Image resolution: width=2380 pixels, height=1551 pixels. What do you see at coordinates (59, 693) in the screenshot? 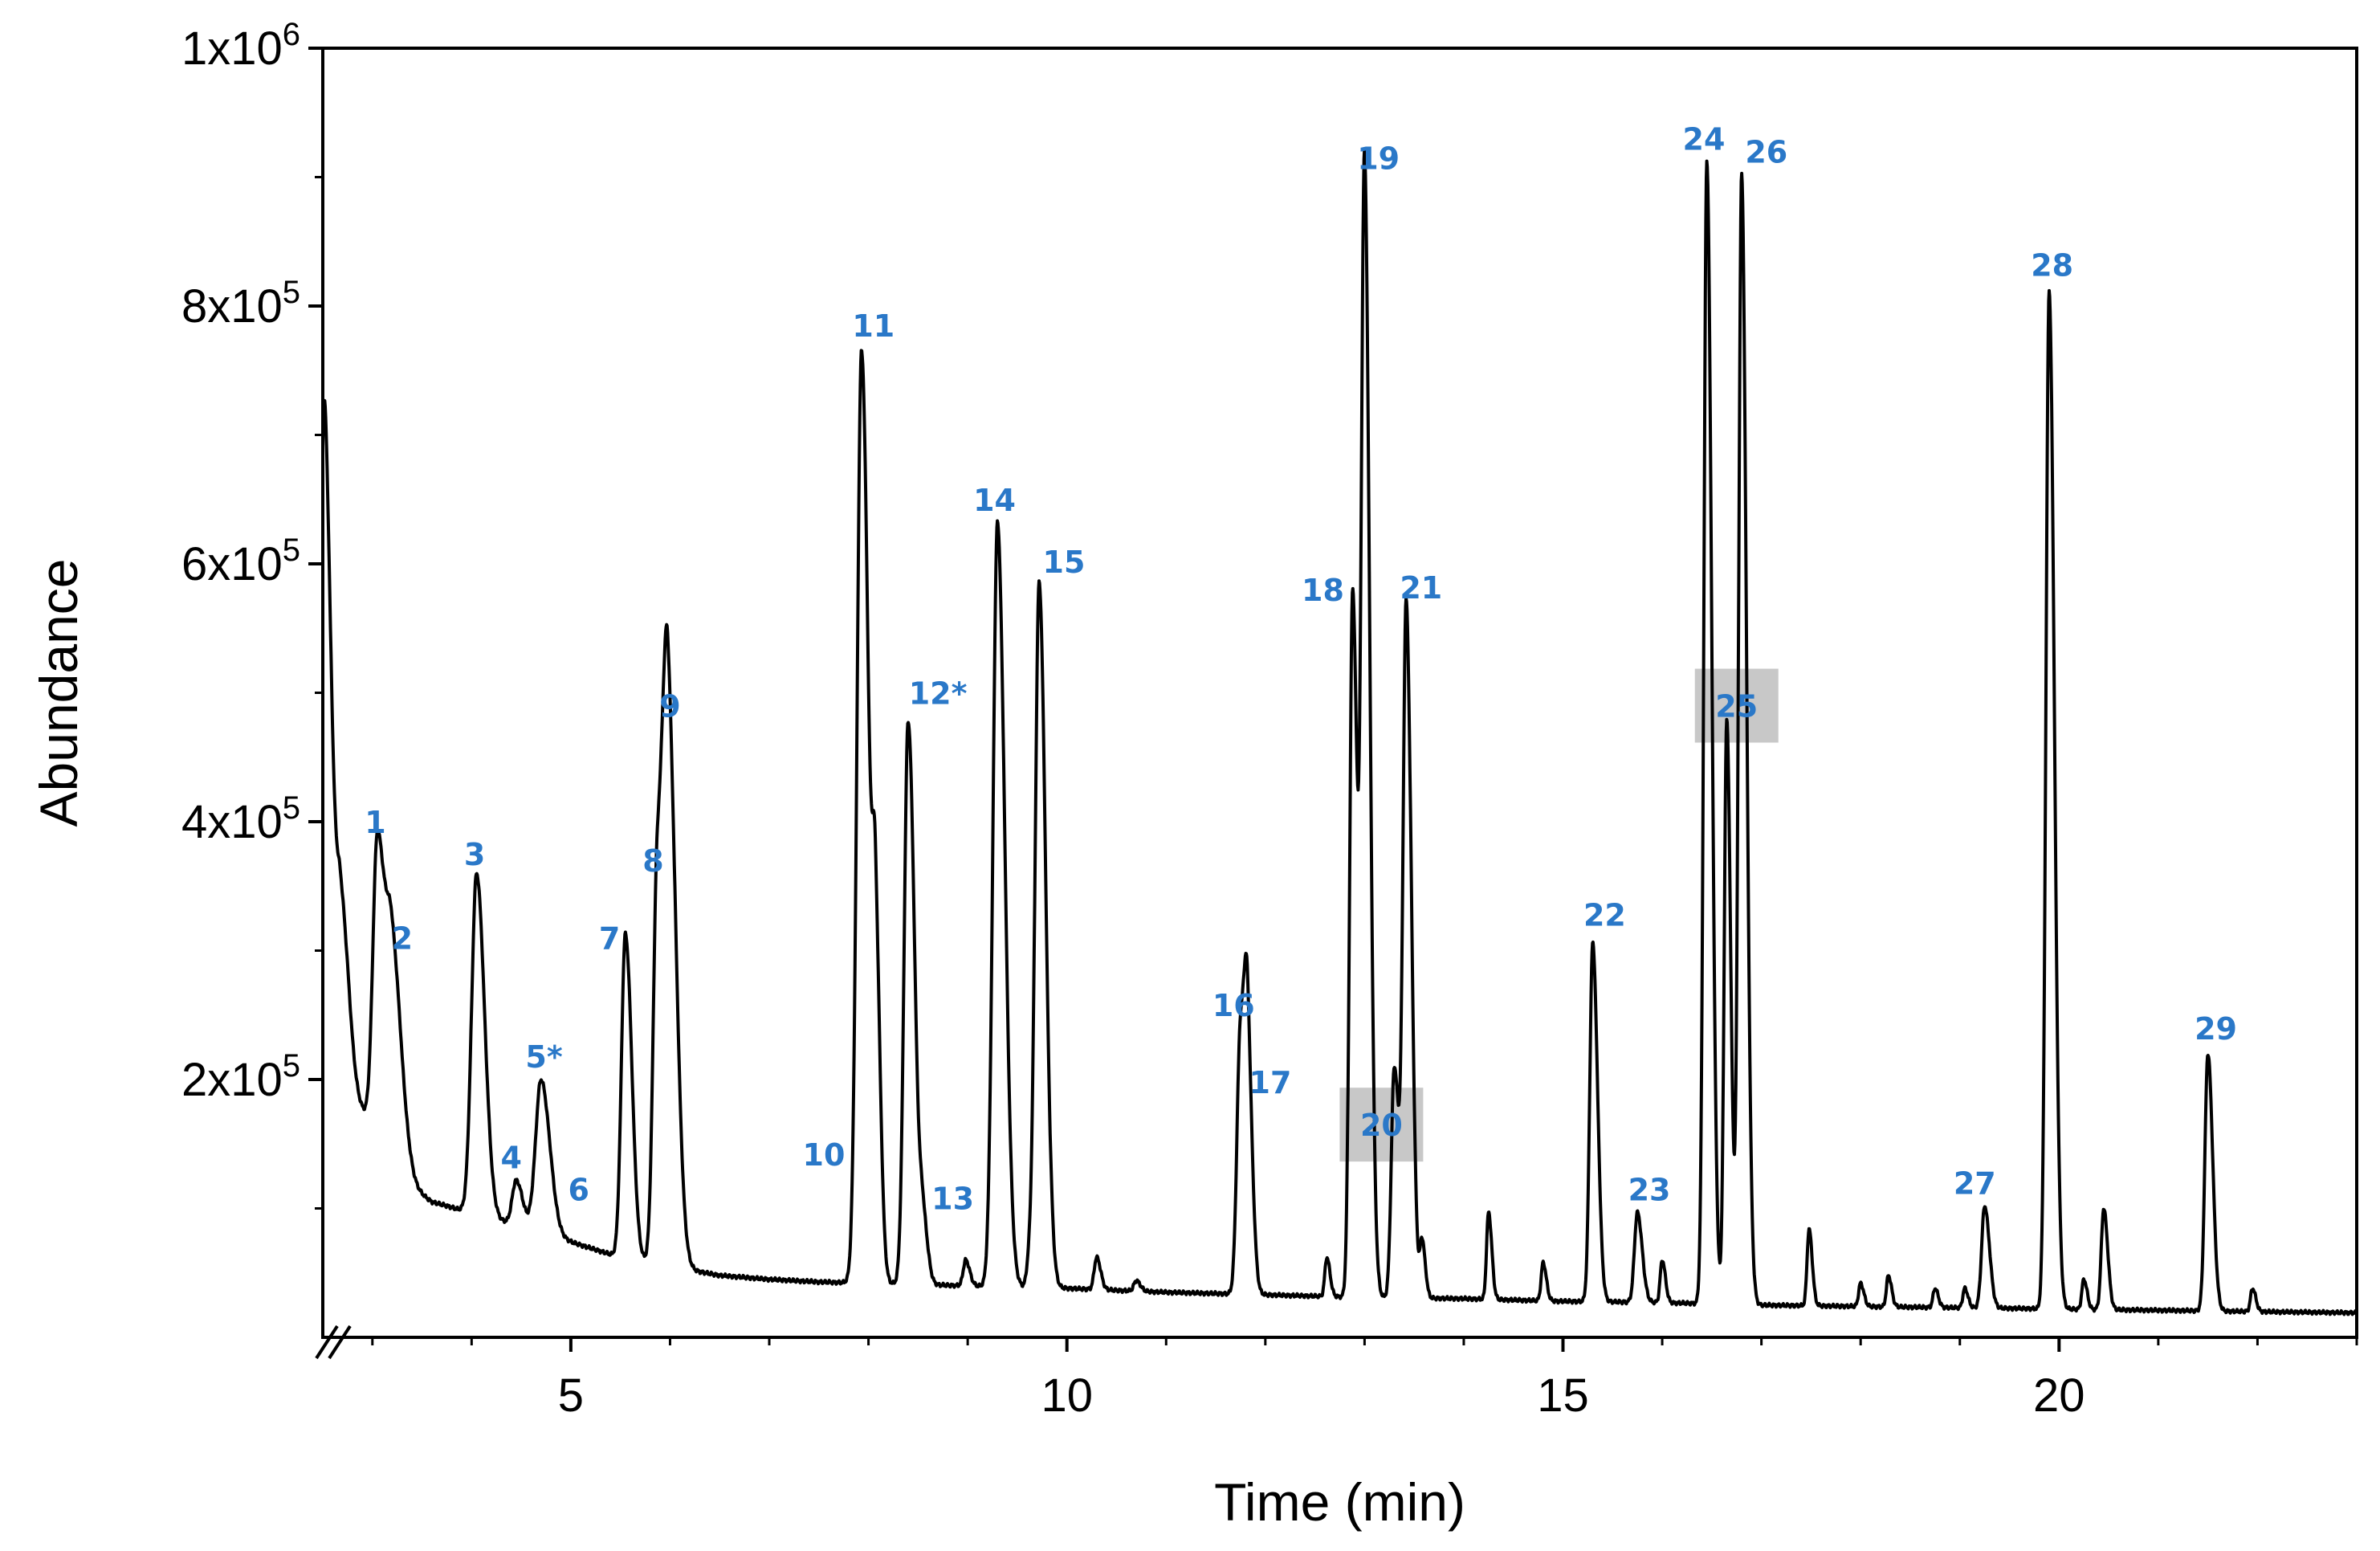
I see `y-axis-title: Abundance` at bounding box center [59, 693].